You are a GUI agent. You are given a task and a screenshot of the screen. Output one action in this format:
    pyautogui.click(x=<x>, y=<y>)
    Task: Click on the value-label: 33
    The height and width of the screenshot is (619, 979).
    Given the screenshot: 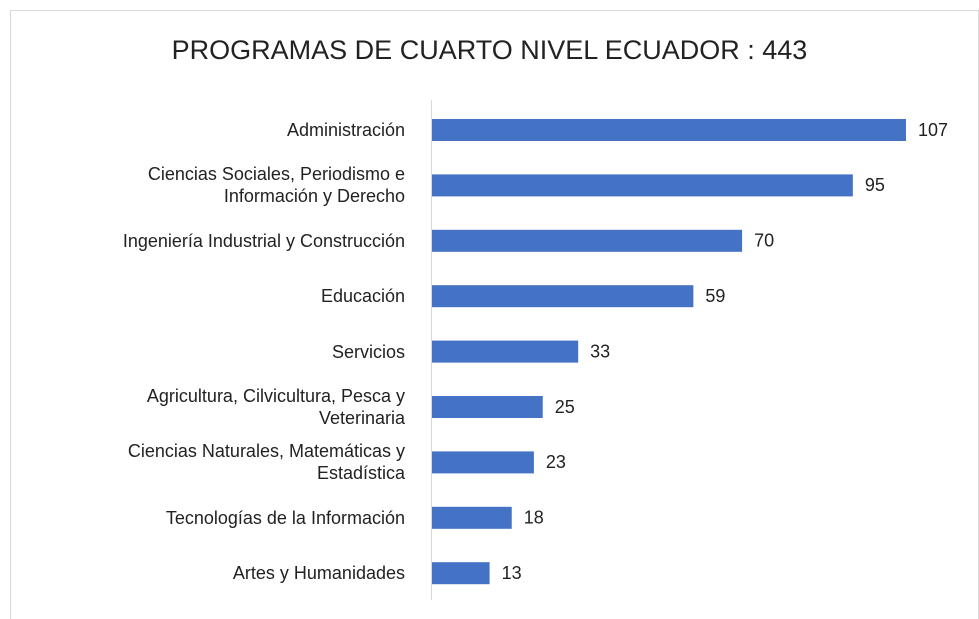 What is the action you would take?
    pyautogui.click(x=600, y=351)
    